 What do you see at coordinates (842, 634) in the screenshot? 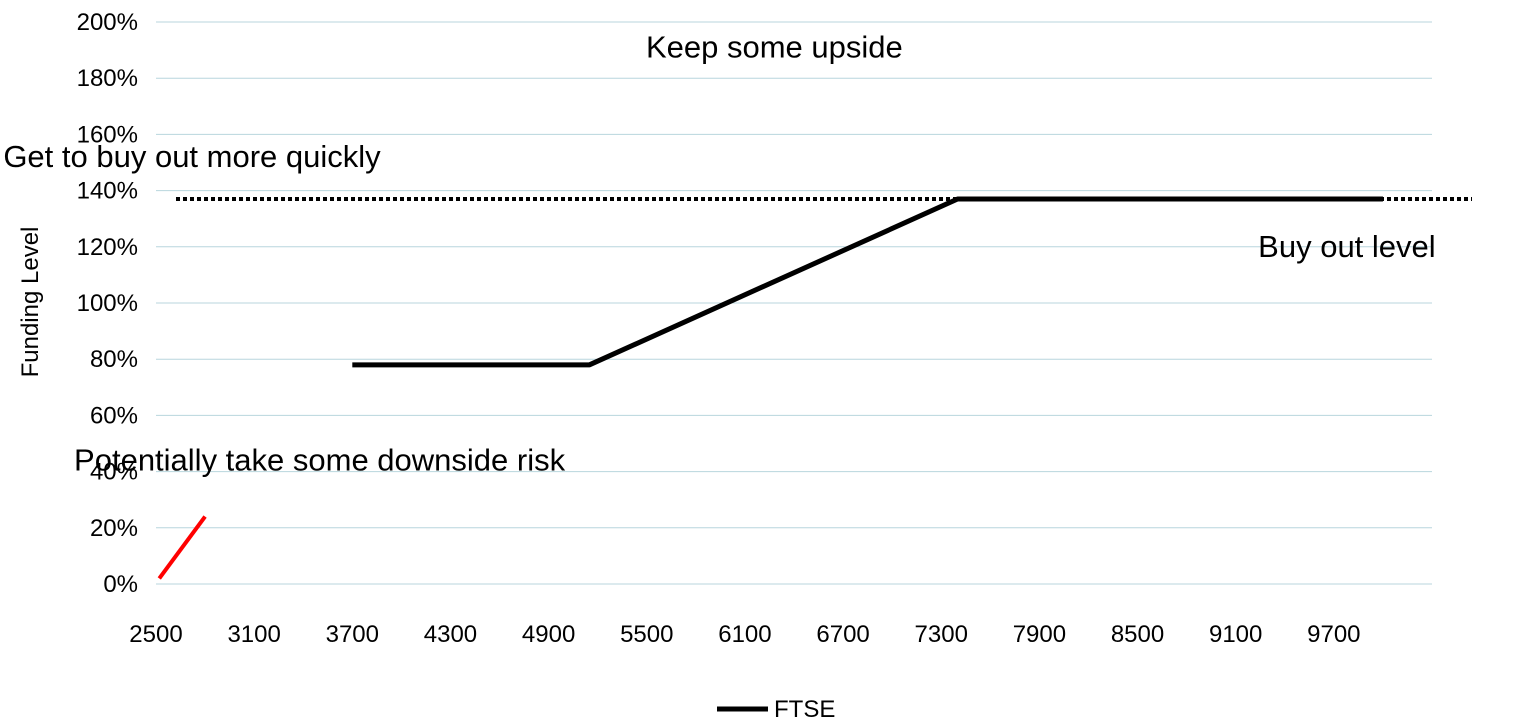
I see `x-tick-label: 6700` at bounding box center [842, 634].